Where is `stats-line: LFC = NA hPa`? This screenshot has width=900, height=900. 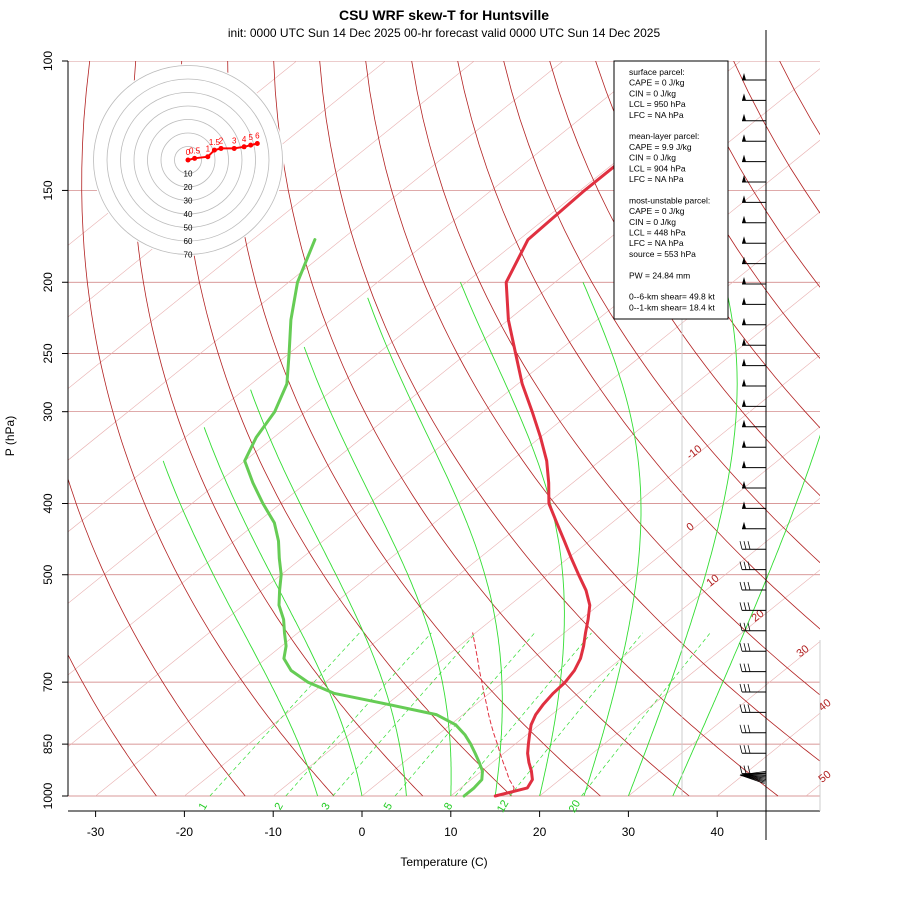
stats-line: LFC = NA hPa is located at coordinates (656, 179).